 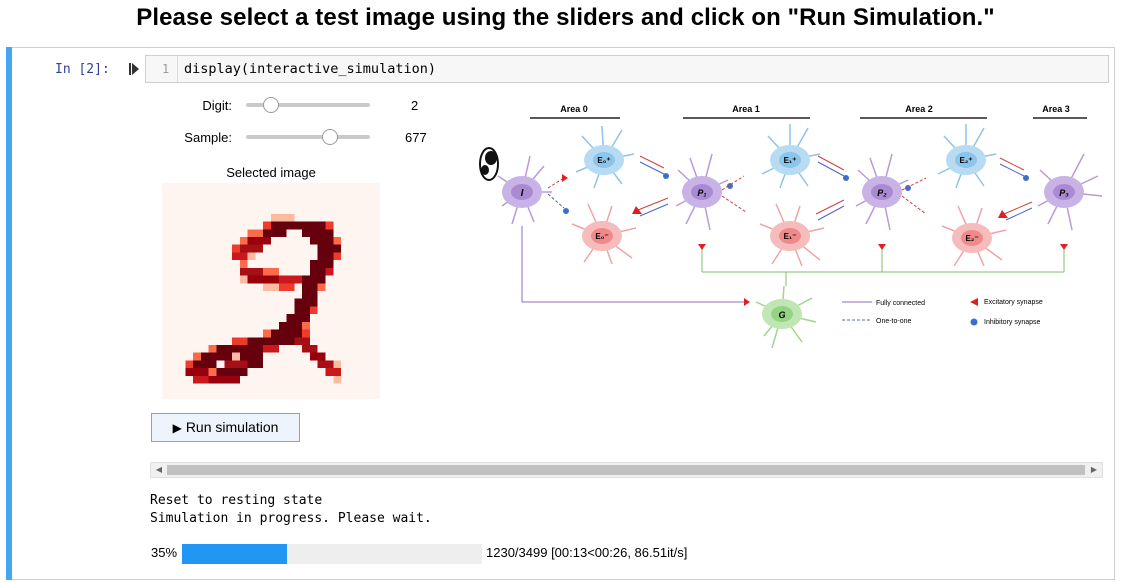 I want to click on sample-slider-value: 677, so click(x=416, y=137).